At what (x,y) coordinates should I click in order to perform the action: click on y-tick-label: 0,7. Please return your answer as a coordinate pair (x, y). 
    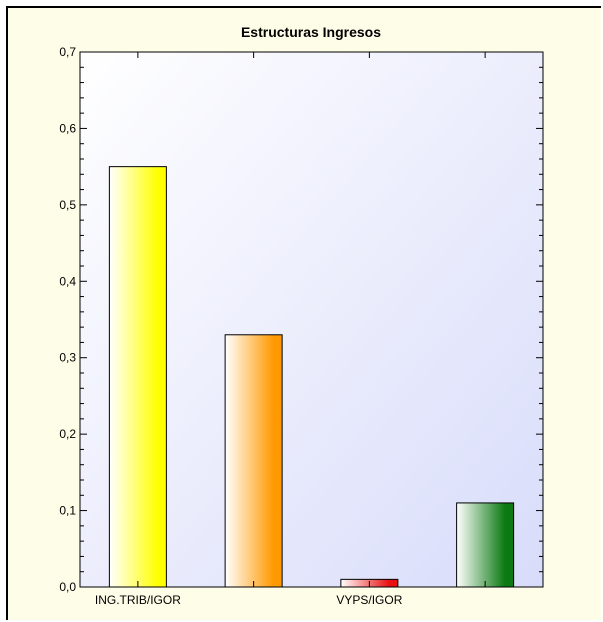
    Looking at the image, I should click on (67, 52).